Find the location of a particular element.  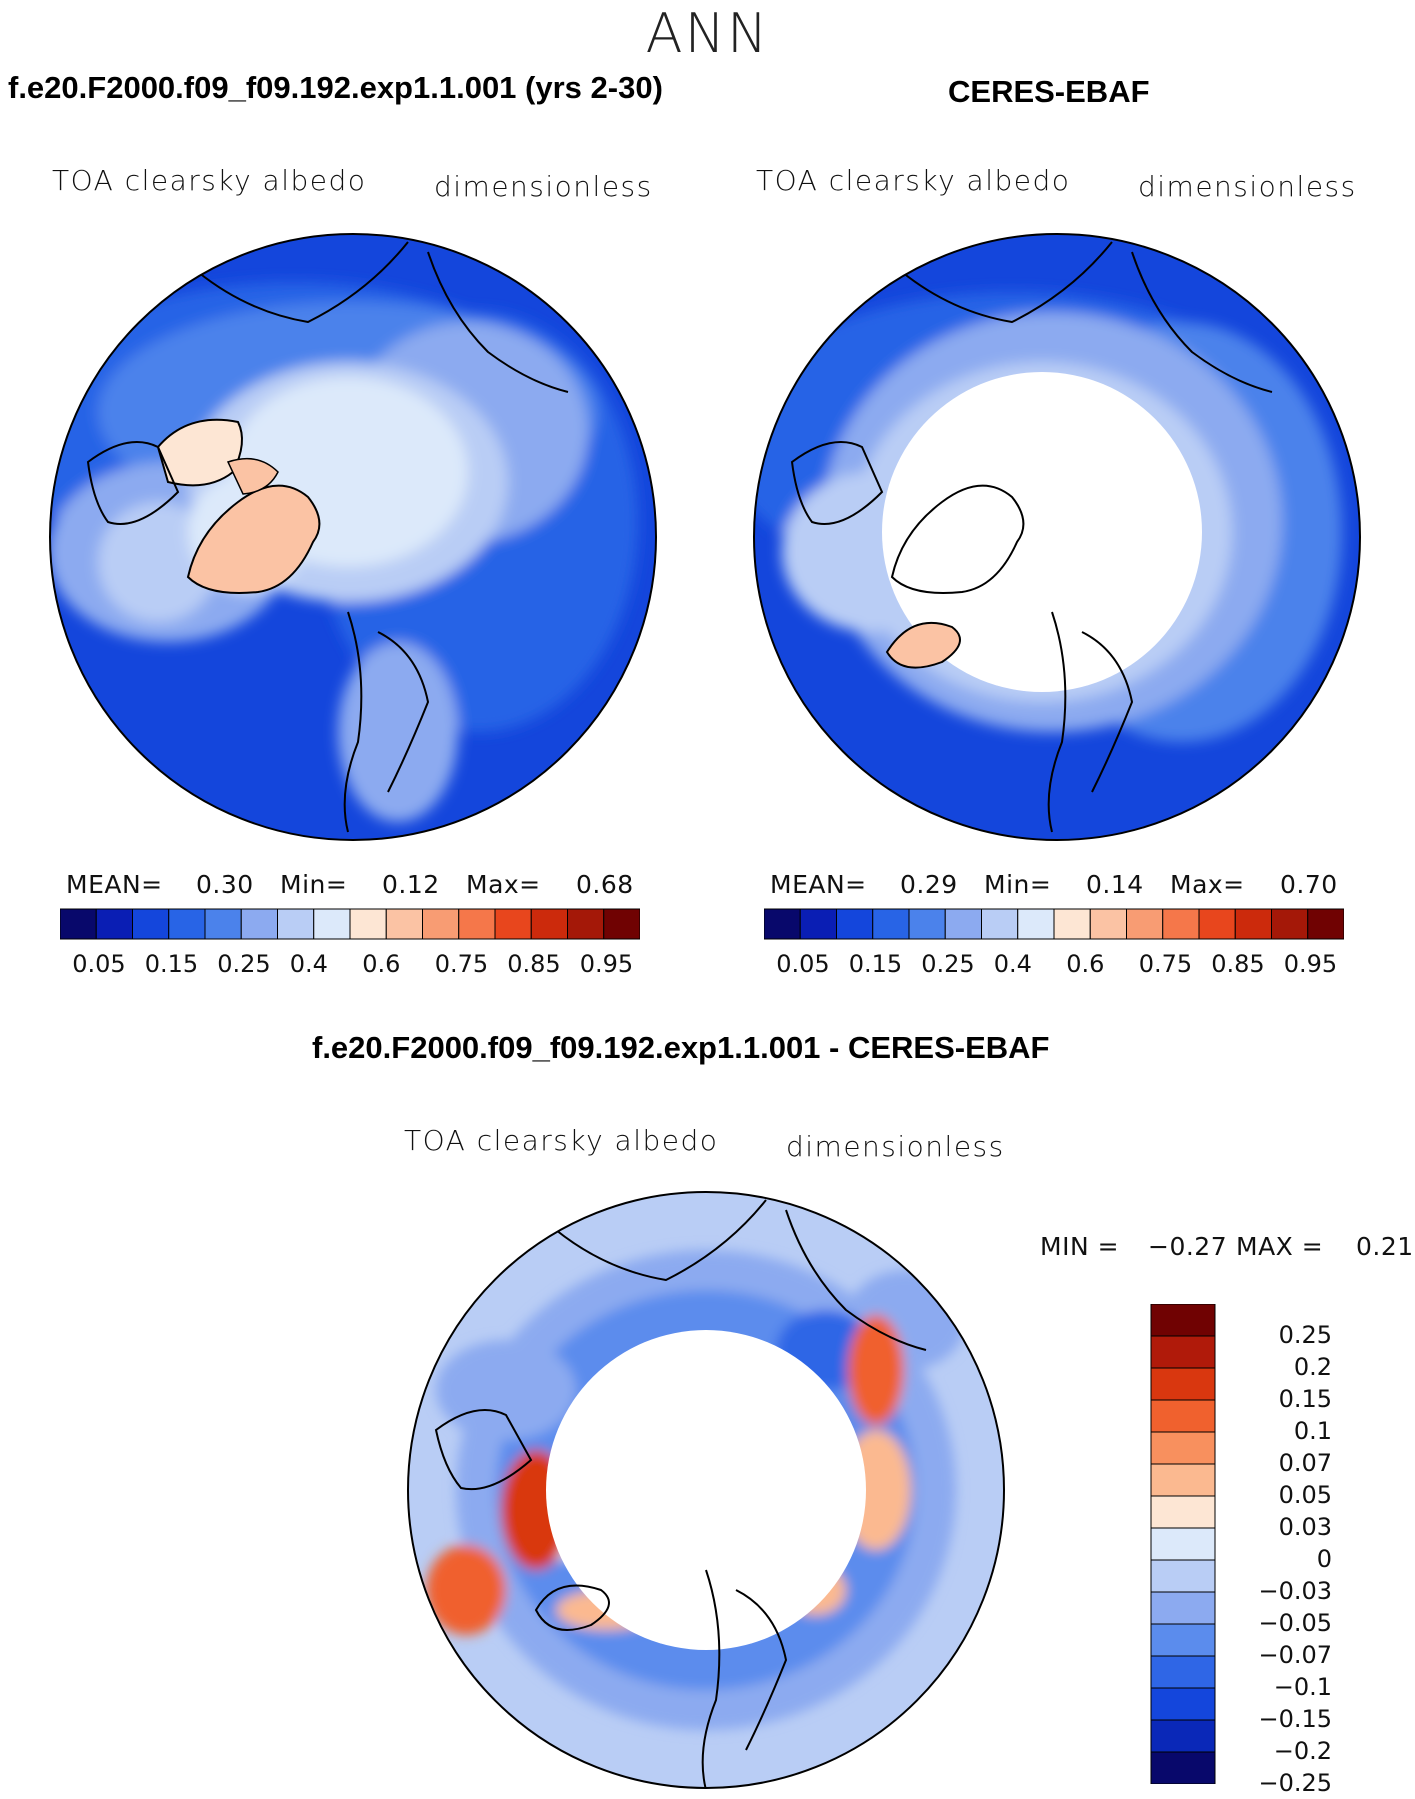

colorbar-label: 0.07 is located at coordinates (1305, 1463).